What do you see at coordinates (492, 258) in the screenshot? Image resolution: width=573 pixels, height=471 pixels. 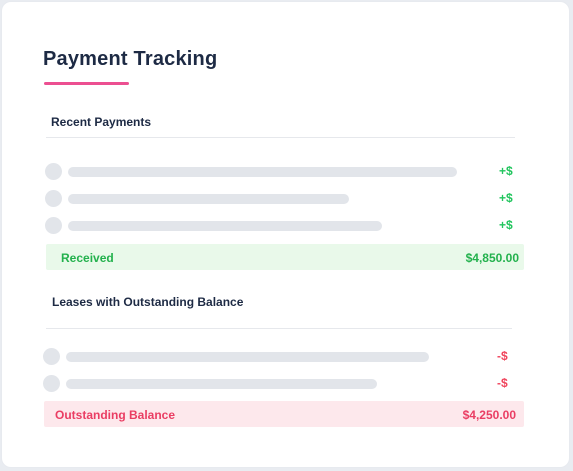 I see `received-value: $4,850.00` at bounding box center [492, 258].